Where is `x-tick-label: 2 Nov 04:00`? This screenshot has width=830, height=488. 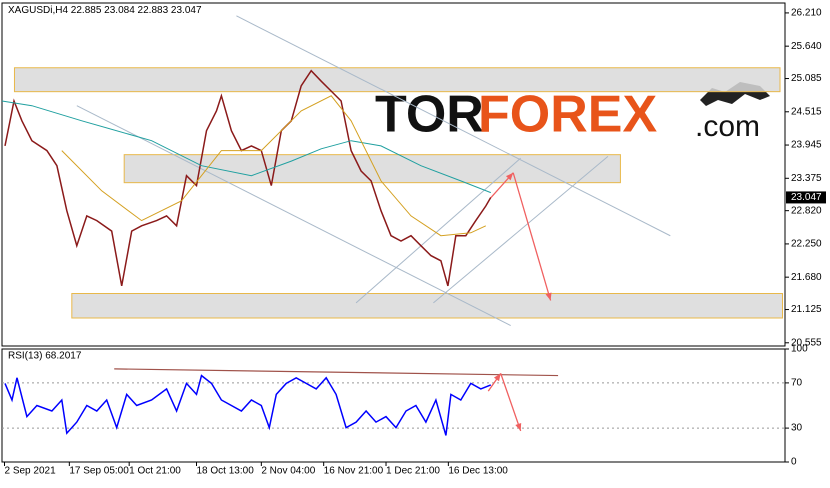
x-tick-label: 2 Nov 04:00 is located at coordinates (288, 471).